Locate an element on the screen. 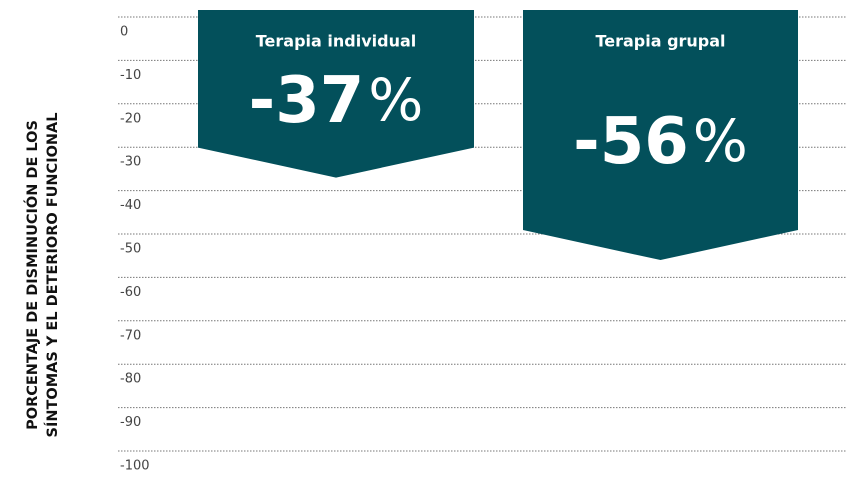  bar is located at coordinates (336, 94).